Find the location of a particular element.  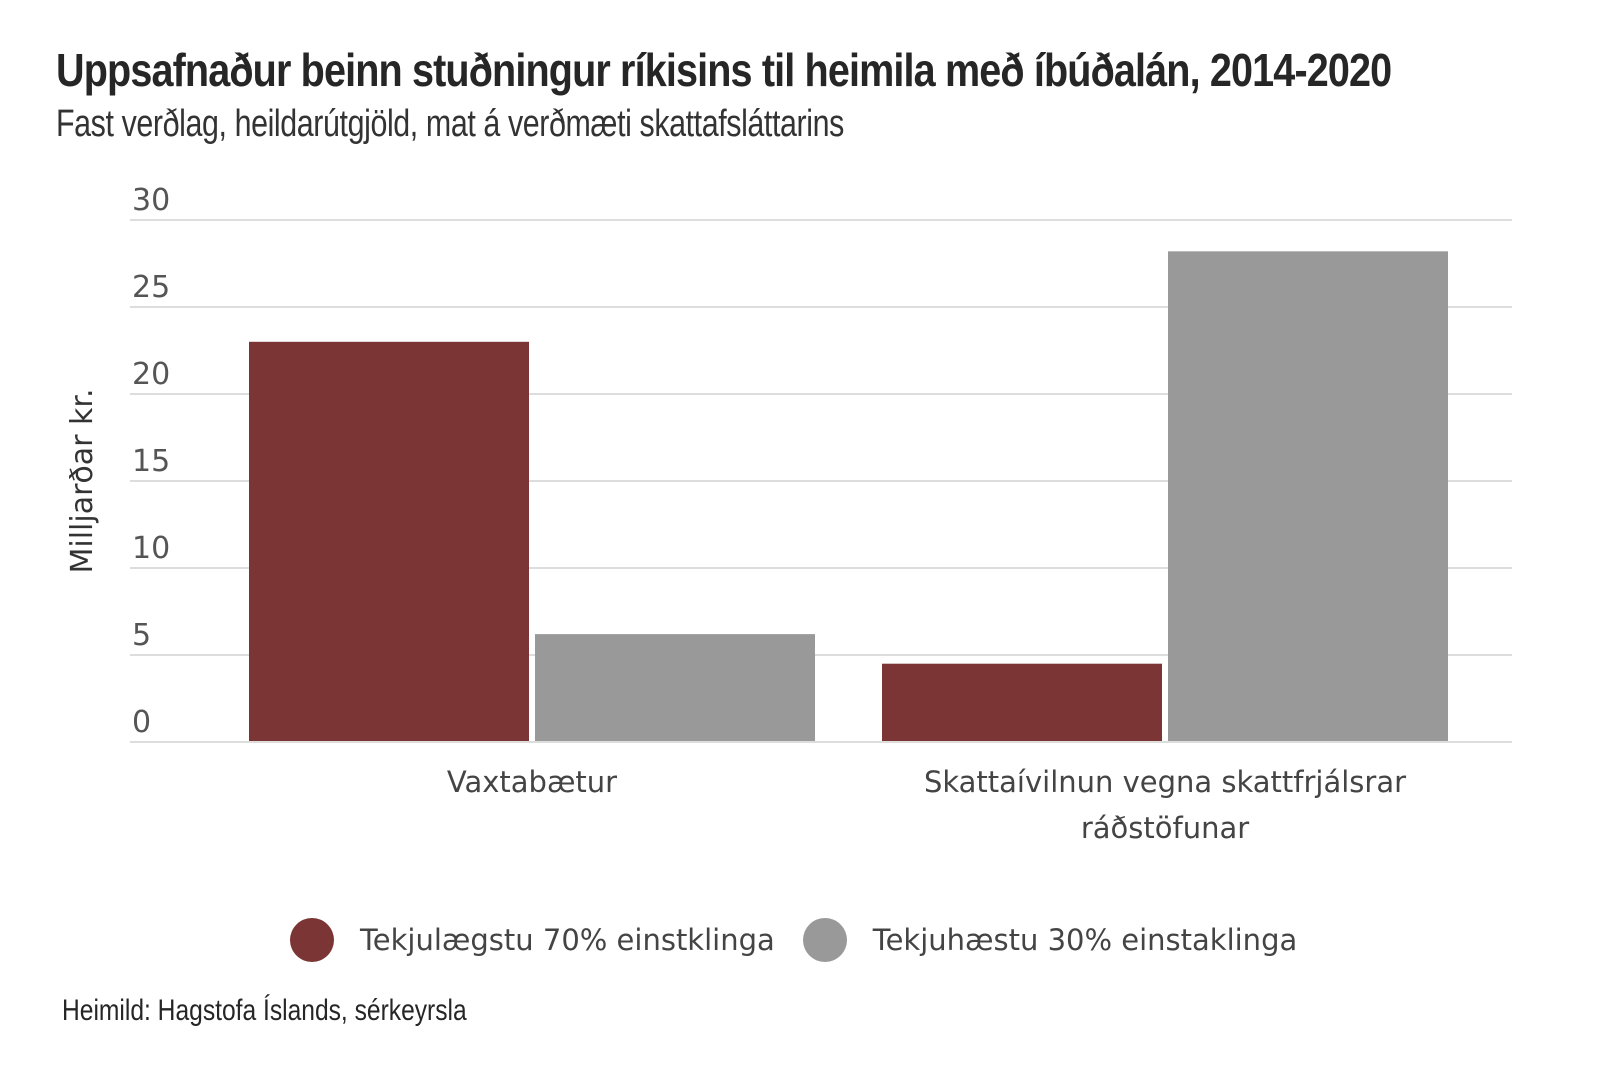

y-tick-label-15: 15 is located at coordinates (151, 461).